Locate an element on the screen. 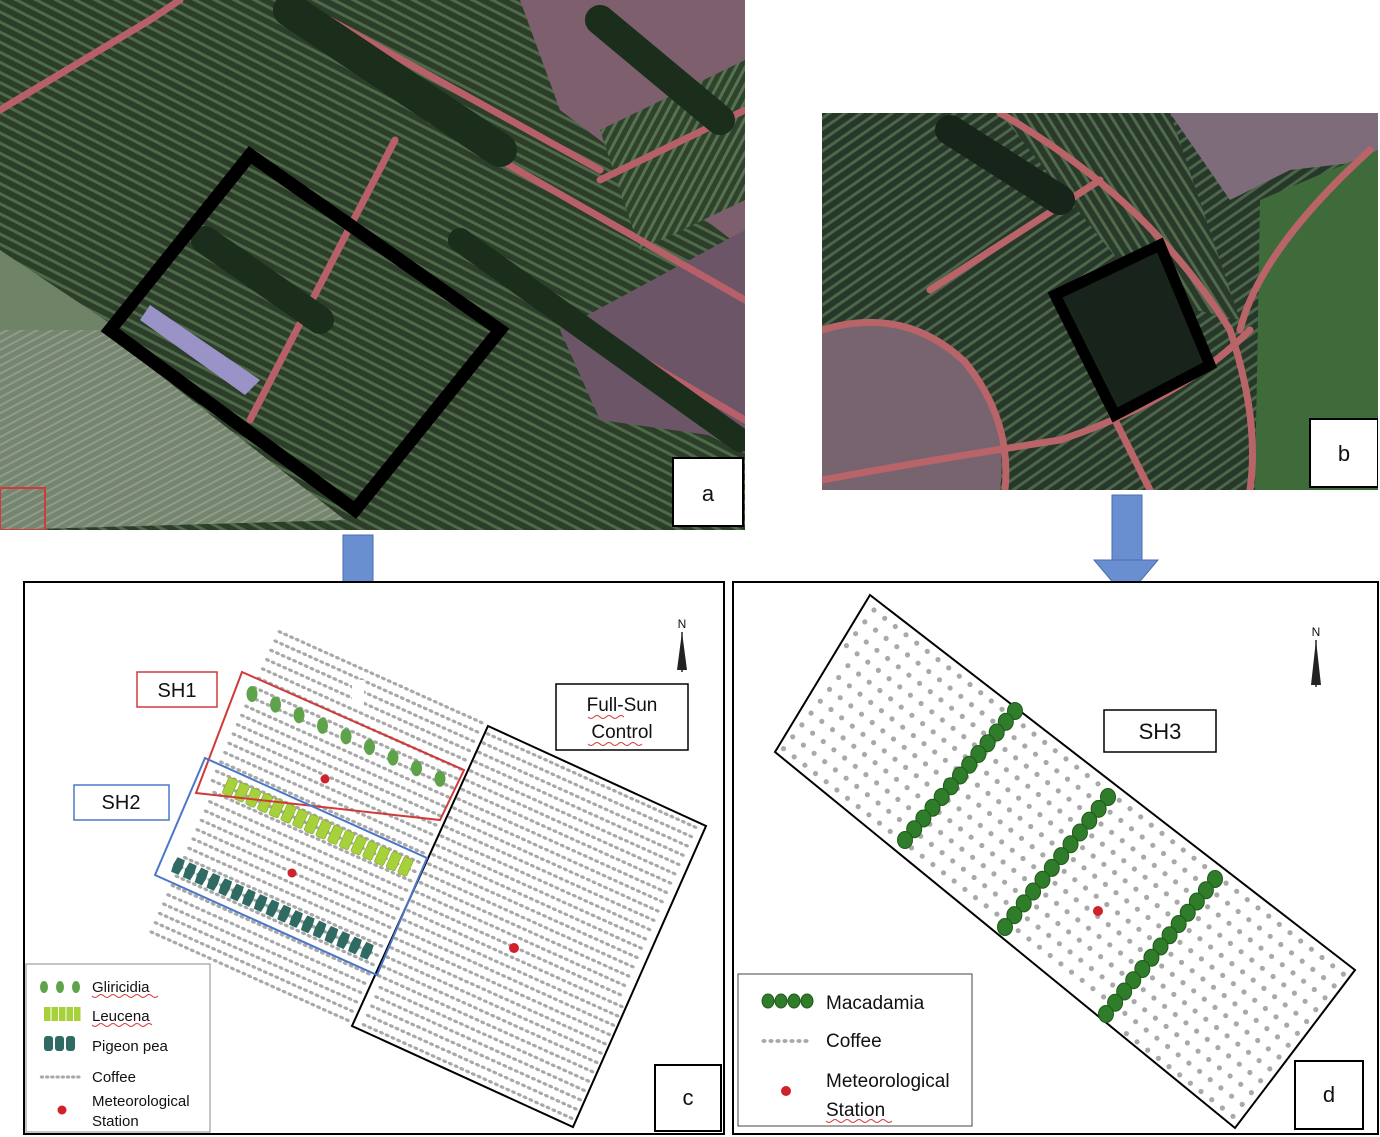 The image size is (1380, 1137). legend-station-symbol is located at coordinates (62, 1110).